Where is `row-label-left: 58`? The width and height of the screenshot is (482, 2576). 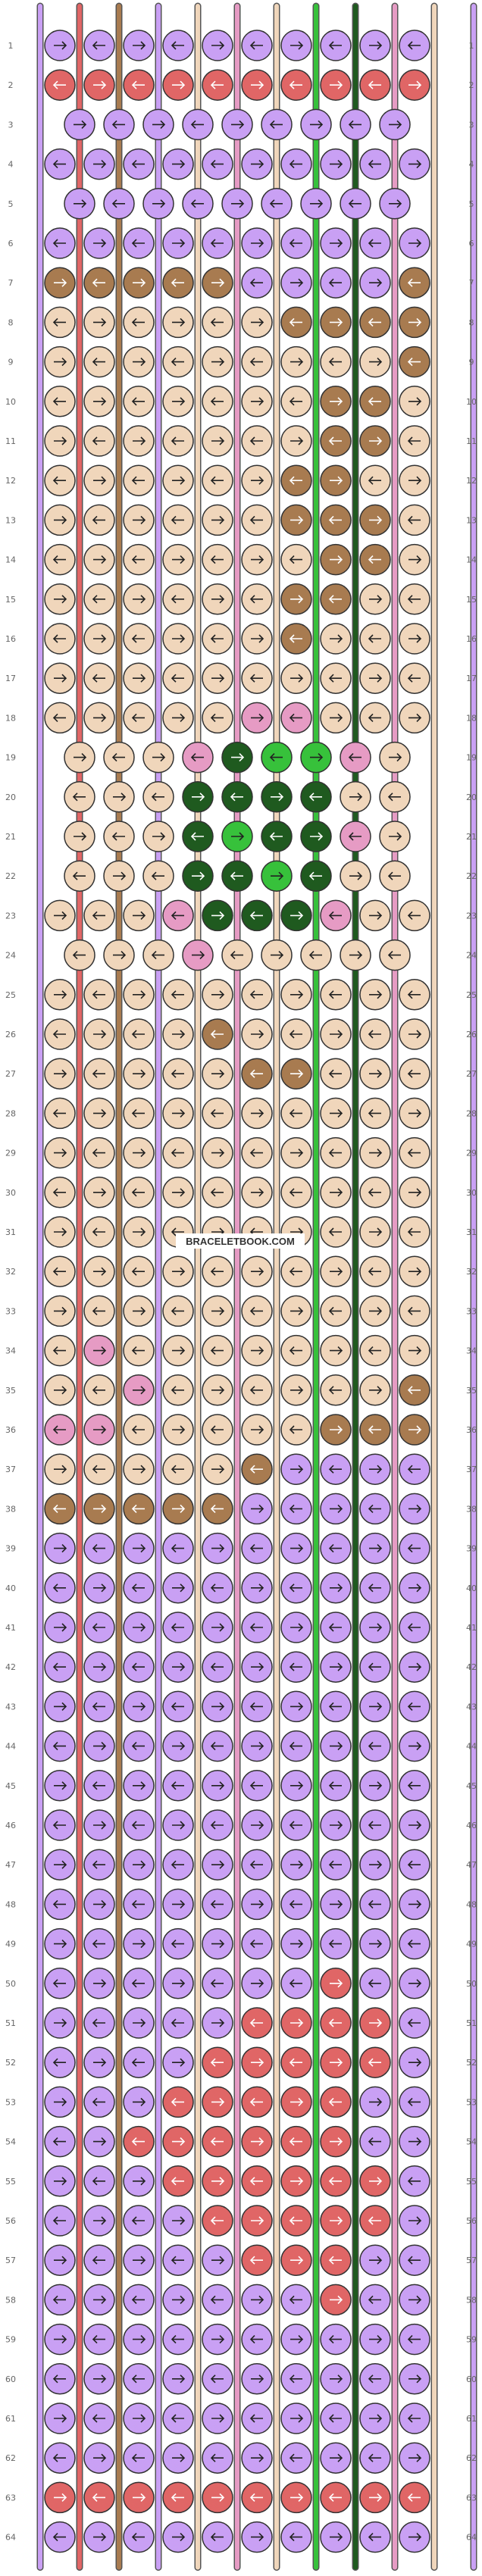
row-label-left: 58 is located at coordinates (11, 2300).